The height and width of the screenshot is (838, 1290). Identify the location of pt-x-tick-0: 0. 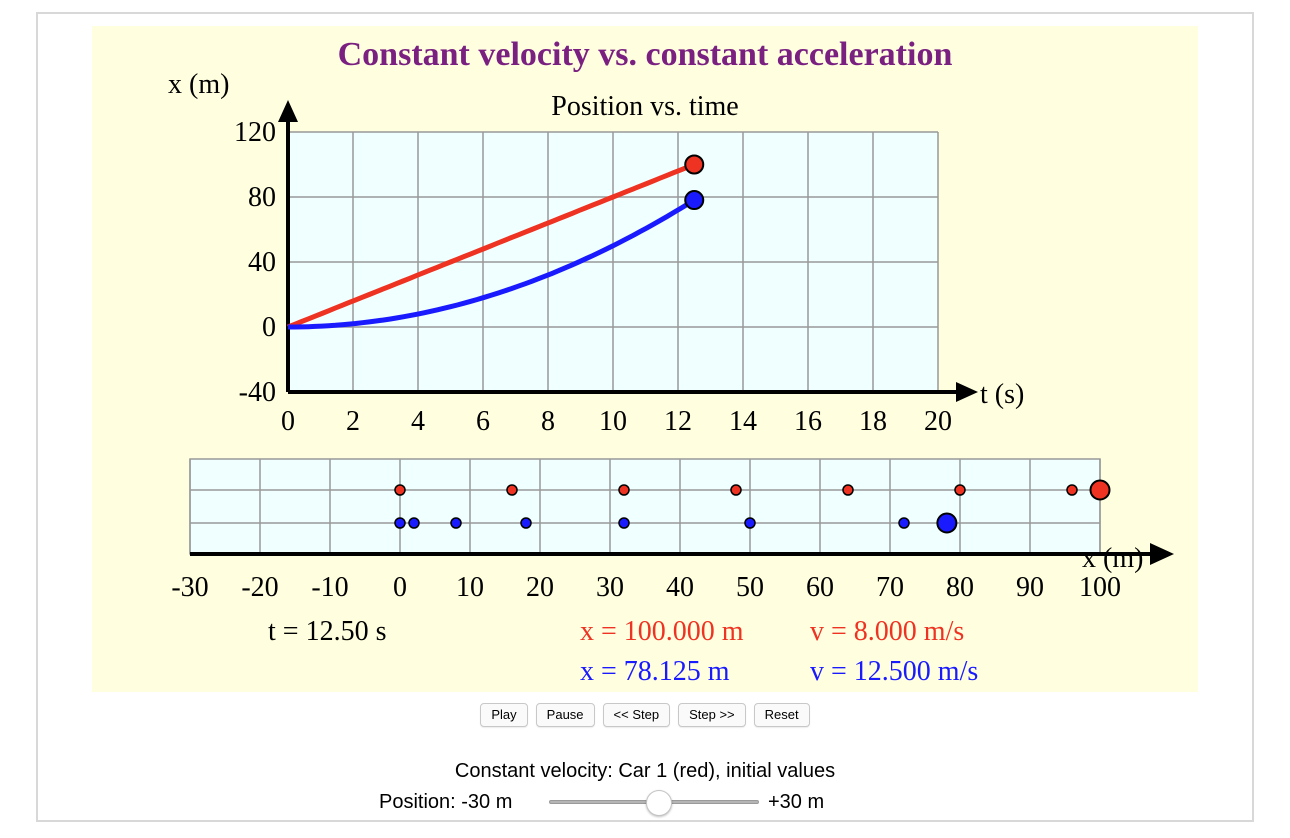
(288, 421).